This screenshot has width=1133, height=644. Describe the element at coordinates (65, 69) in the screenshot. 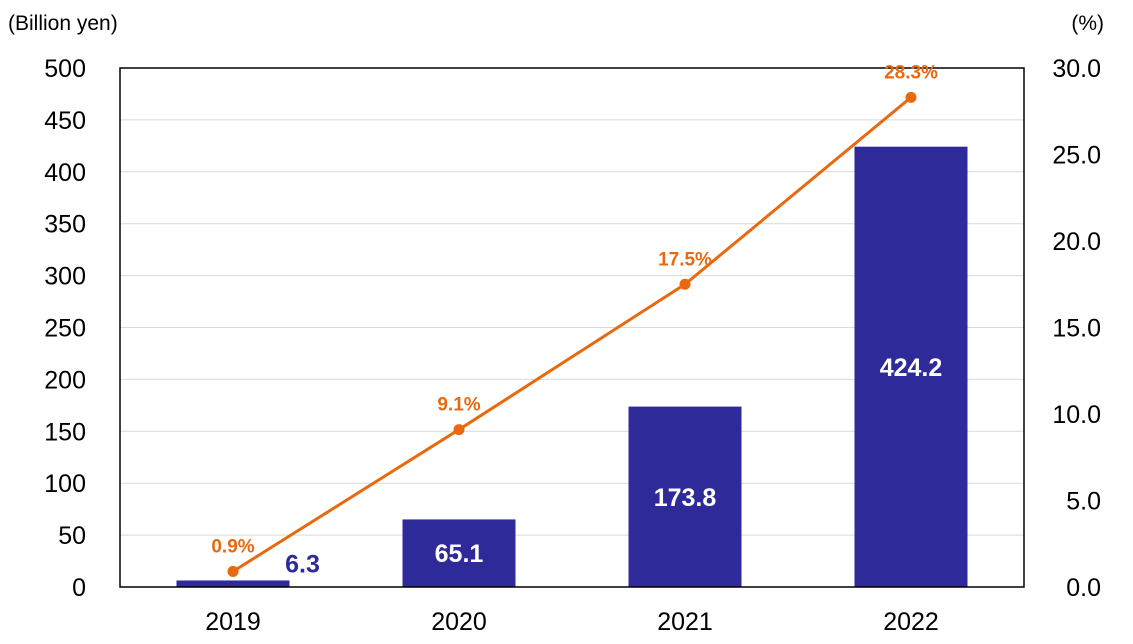

I see `left-tick-label: 500` at that location.